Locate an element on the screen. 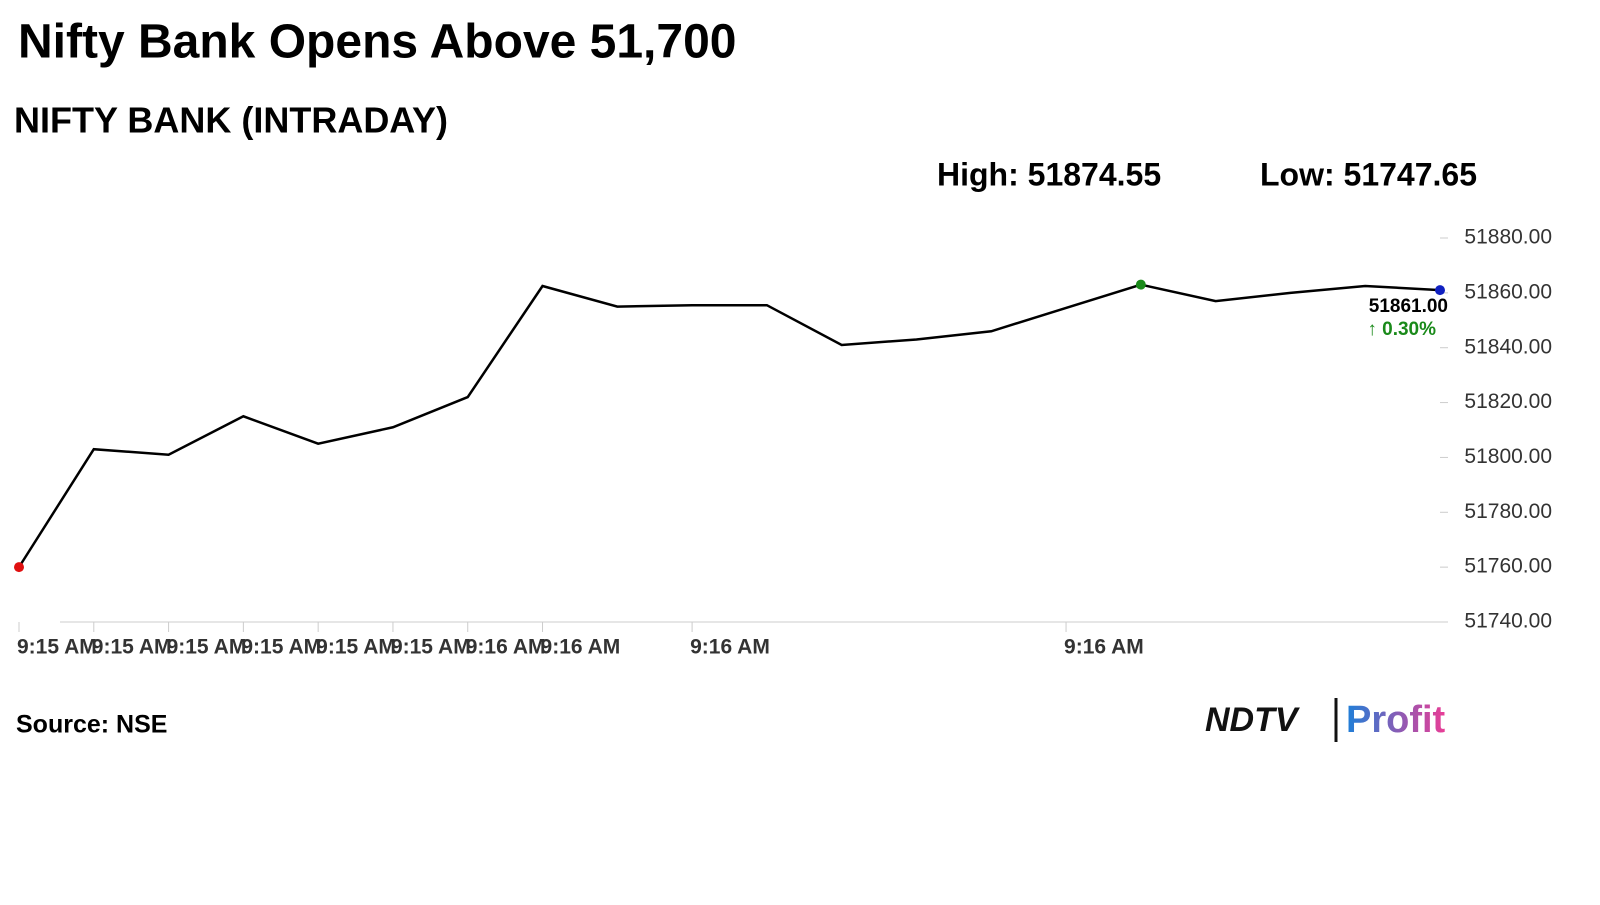 The height and width of the screenshot is (905, 1600). source: Source: NSE is located at coordinates (91, 725).